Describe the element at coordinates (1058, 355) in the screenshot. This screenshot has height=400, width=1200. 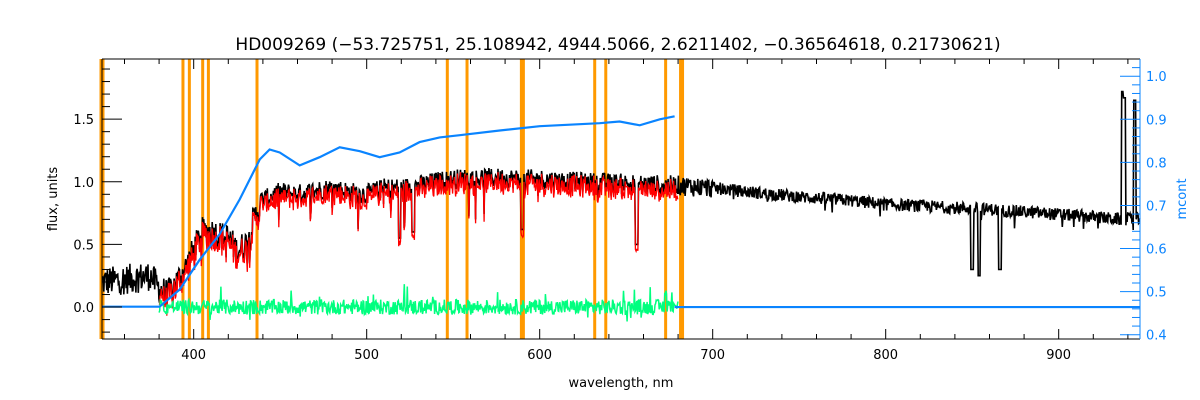
I see `x-tick-label: 900` at that location.